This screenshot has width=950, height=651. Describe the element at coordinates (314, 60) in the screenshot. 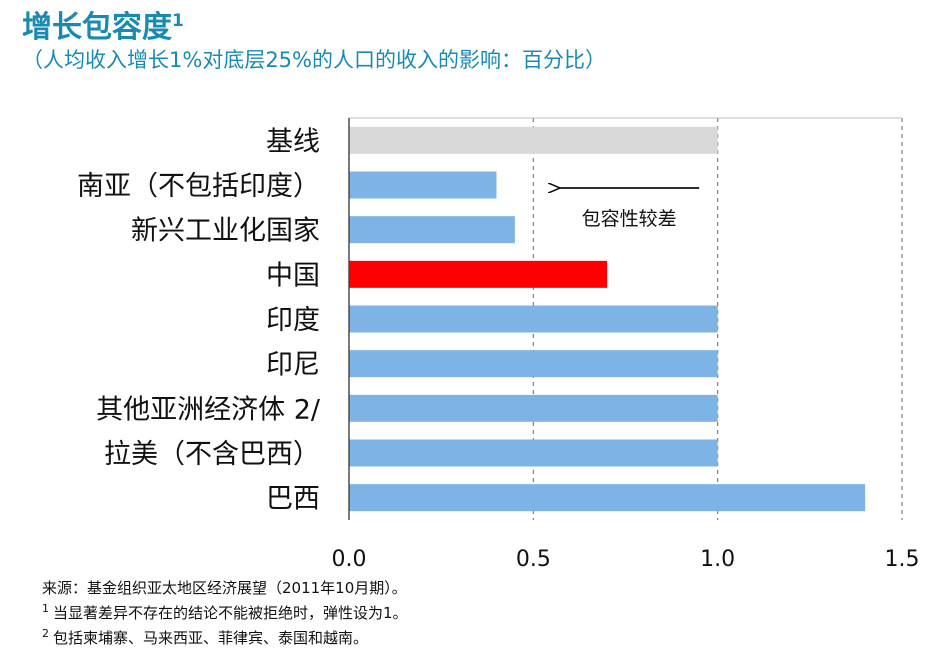

I see `chart-subtitle: （人均收入增长1%对底层25%的人口的收入的影响：百分比）` at that location.